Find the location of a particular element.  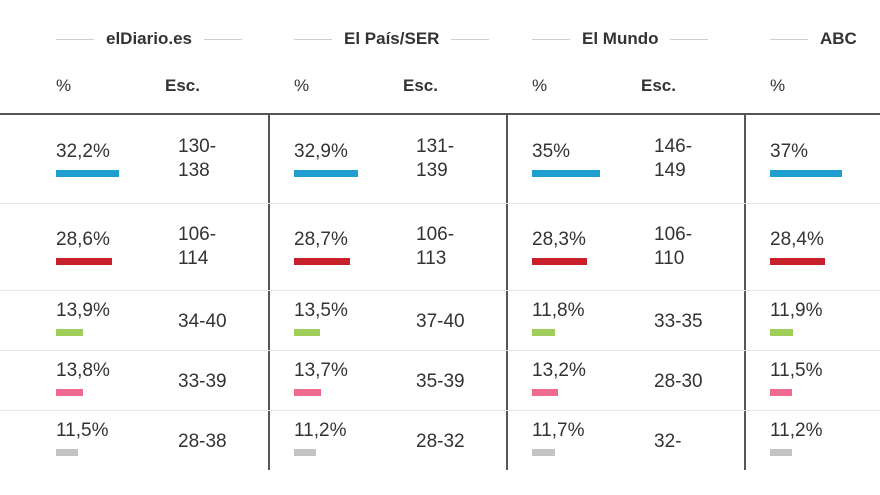

seats-range: 33-35 is located at coordinates (678, 322).